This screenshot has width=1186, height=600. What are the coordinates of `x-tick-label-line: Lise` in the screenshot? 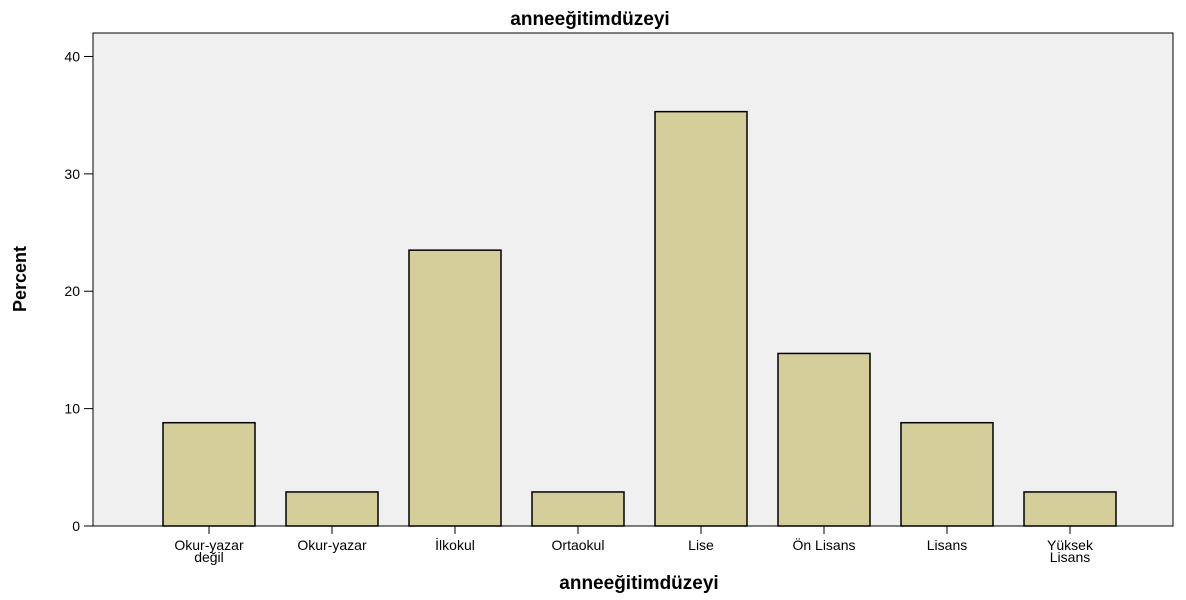 It's located at (701, 545).